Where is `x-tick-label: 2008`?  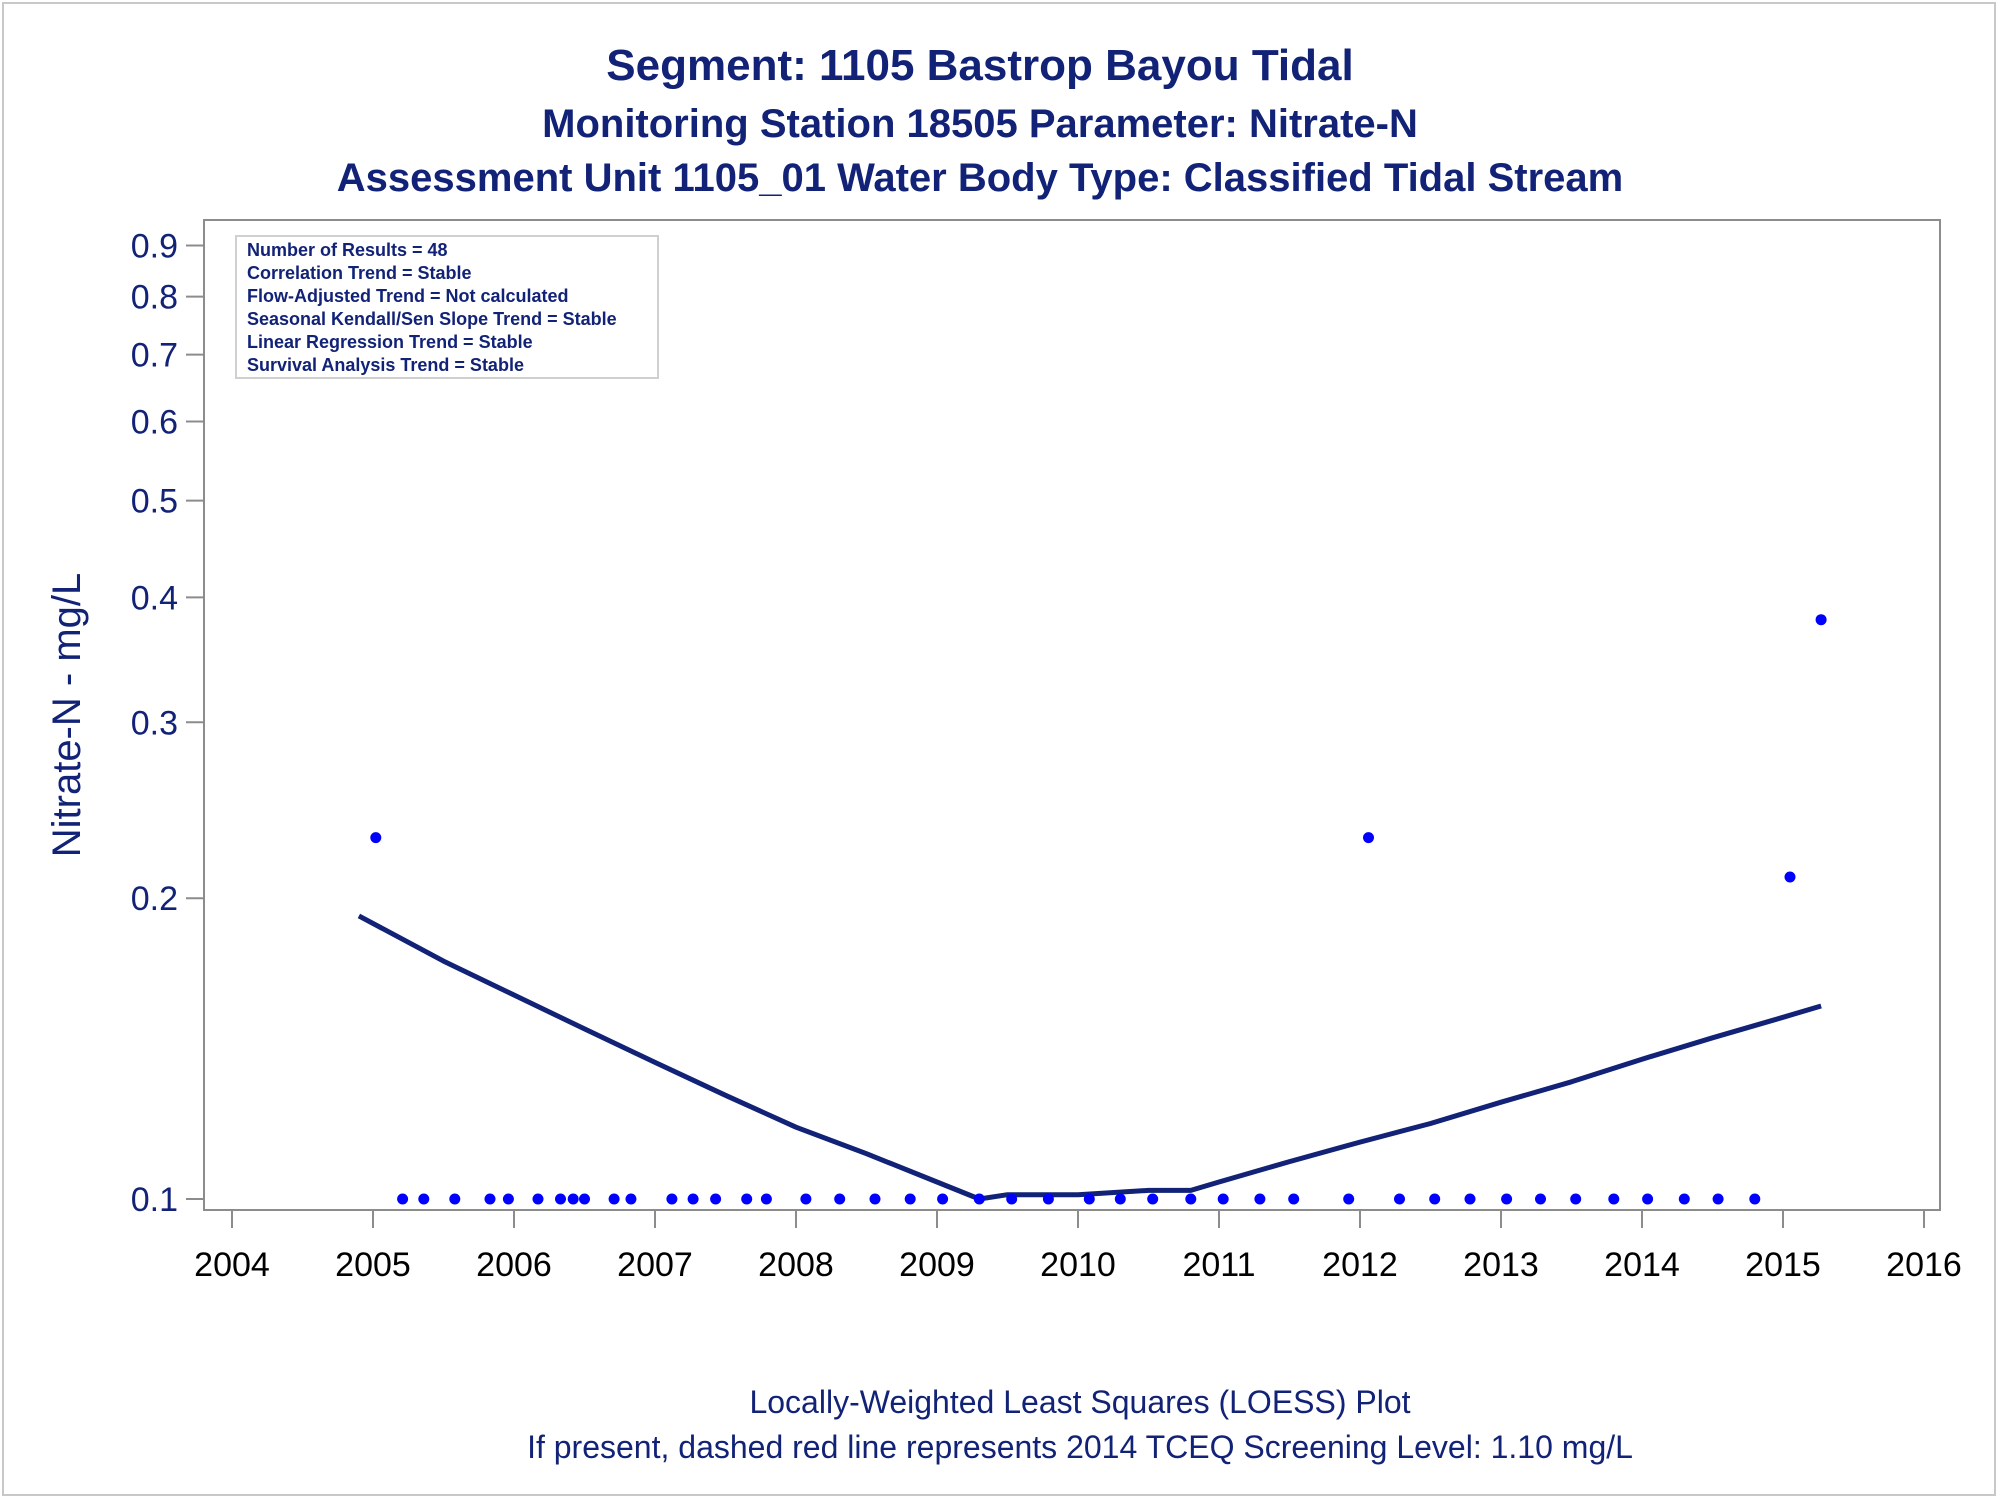
x-tick-label: 2008 is located at coordinates (796, 1265).